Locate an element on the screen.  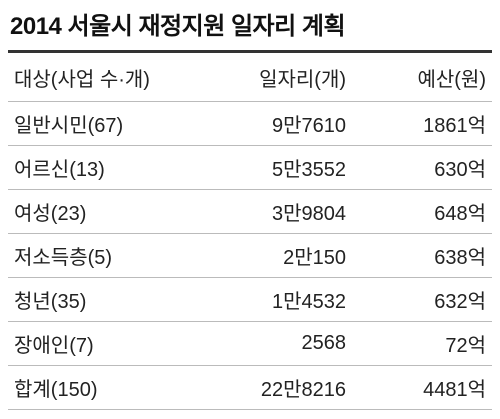
column-header: 일자리(개) is located at coordinates (271, 76).